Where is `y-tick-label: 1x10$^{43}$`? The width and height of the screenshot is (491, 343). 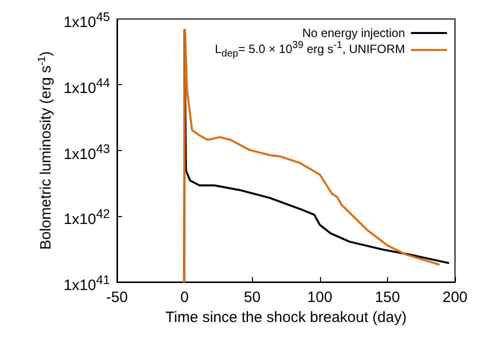 y-tick-label: 1x10$^{43}$ is located at coordinates (87, 152).